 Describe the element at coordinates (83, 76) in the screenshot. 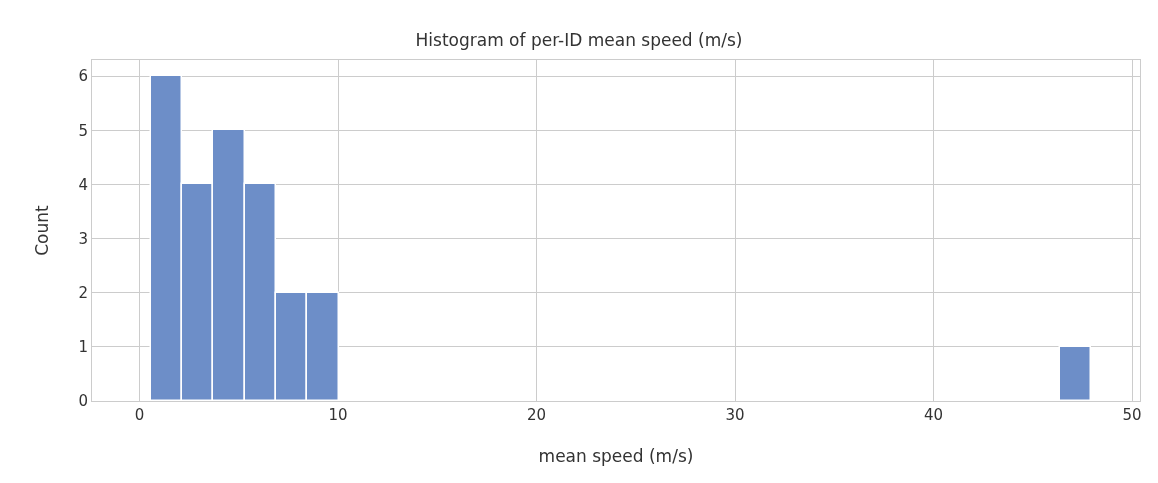

I see `y-tick-label: 6` at that location.